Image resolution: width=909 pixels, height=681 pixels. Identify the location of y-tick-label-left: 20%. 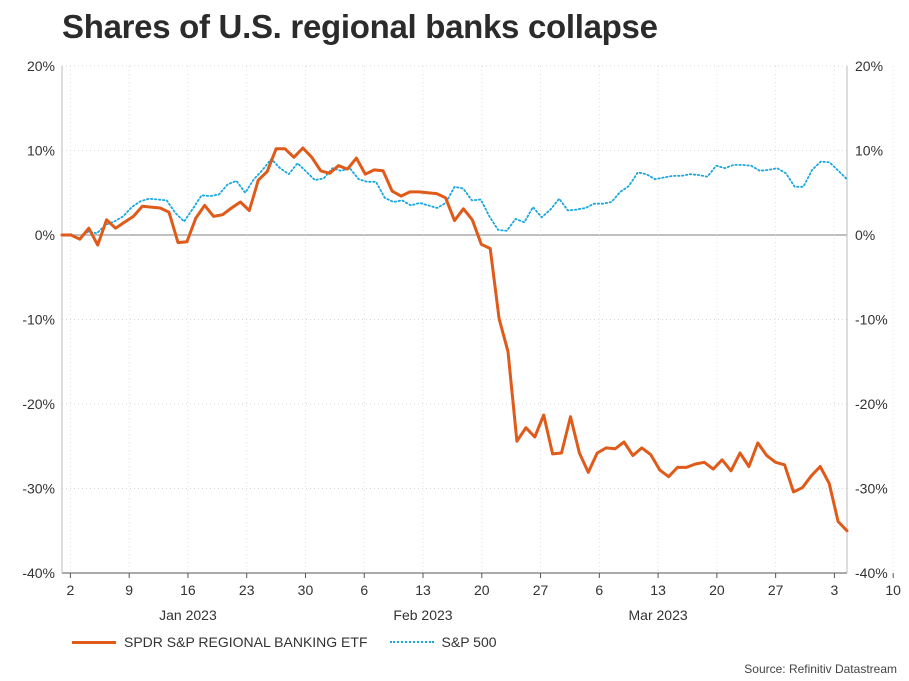
(41, 66).